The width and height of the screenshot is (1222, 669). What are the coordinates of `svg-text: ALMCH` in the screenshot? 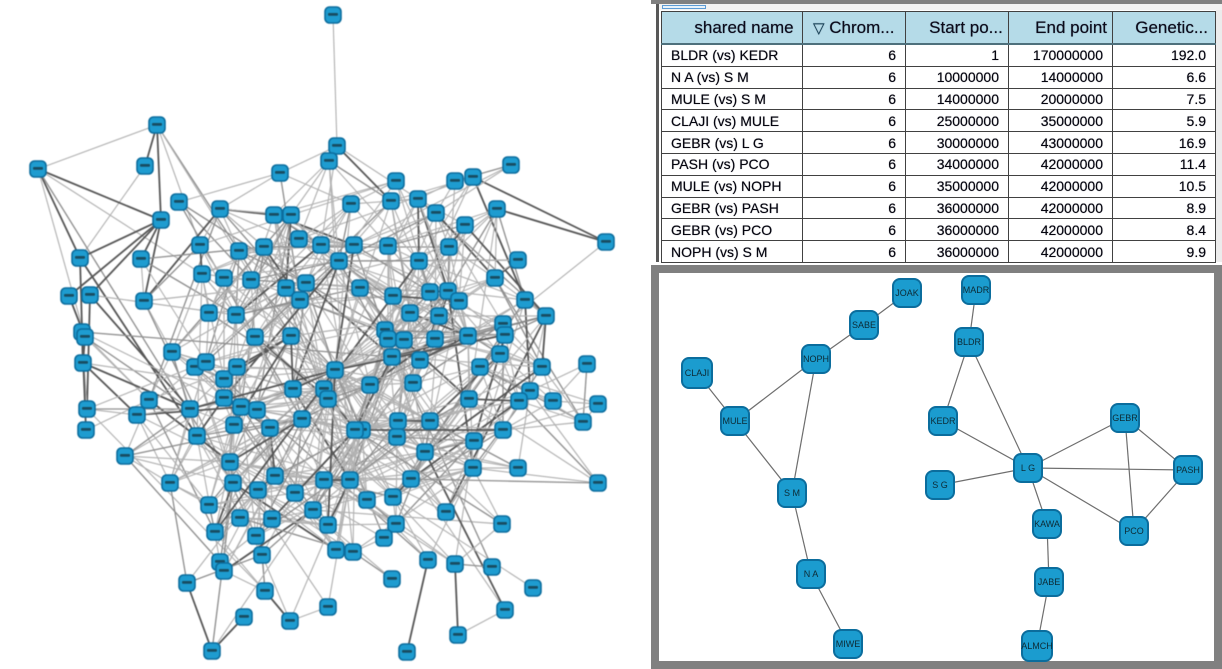 It's located at (1037, 646).